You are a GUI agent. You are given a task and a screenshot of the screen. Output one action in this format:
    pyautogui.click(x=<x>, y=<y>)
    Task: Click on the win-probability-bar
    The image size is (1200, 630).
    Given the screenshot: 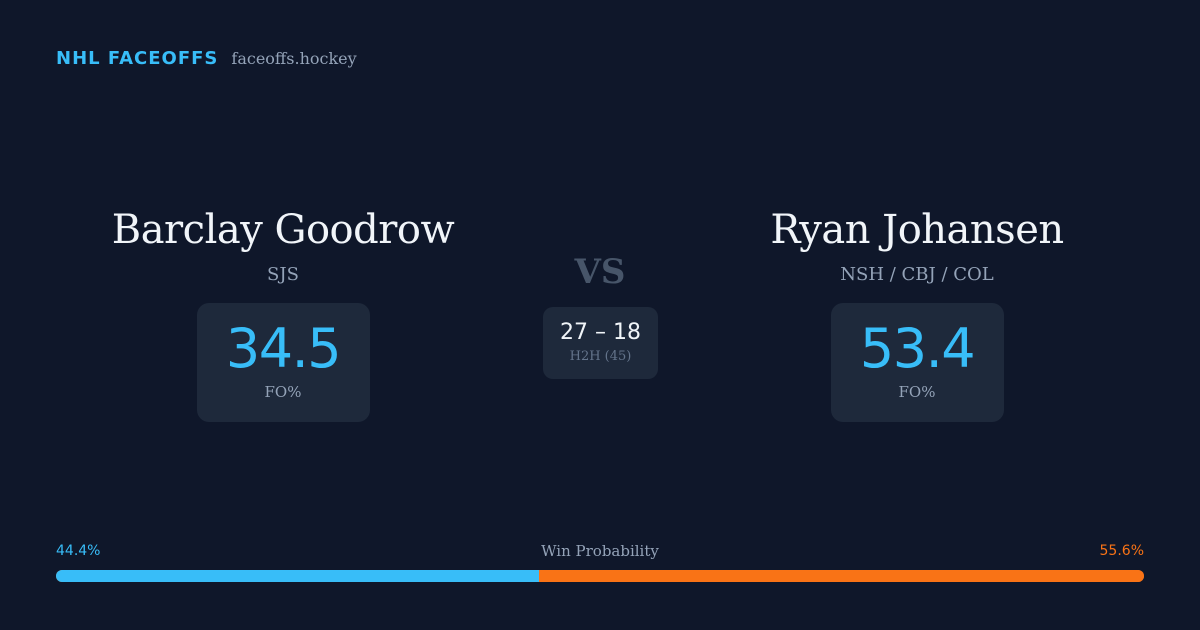 What is the action you would take?
    pyautogui.click(x=600, y=576)
    